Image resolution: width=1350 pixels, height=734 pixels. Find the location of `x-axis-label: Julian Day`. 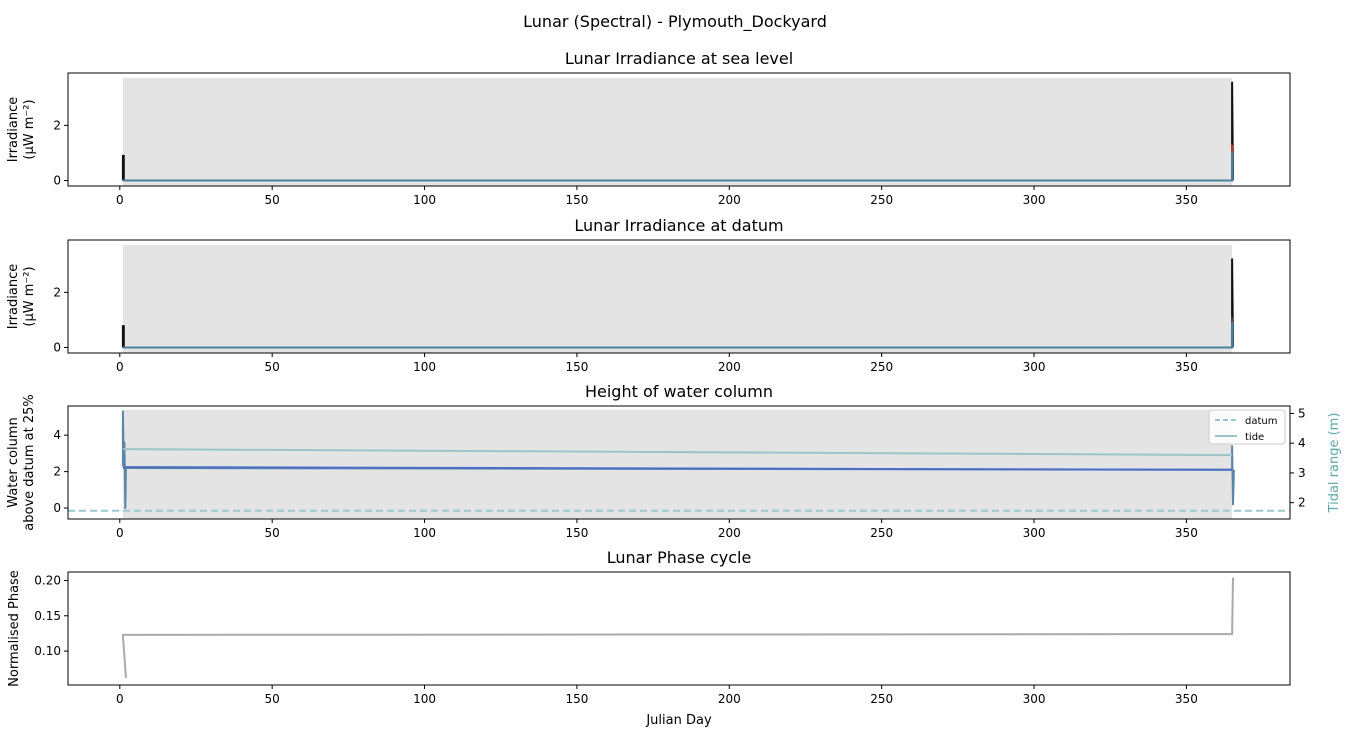

x-axis-label: Julian Day is located at coordinates (678, 720).